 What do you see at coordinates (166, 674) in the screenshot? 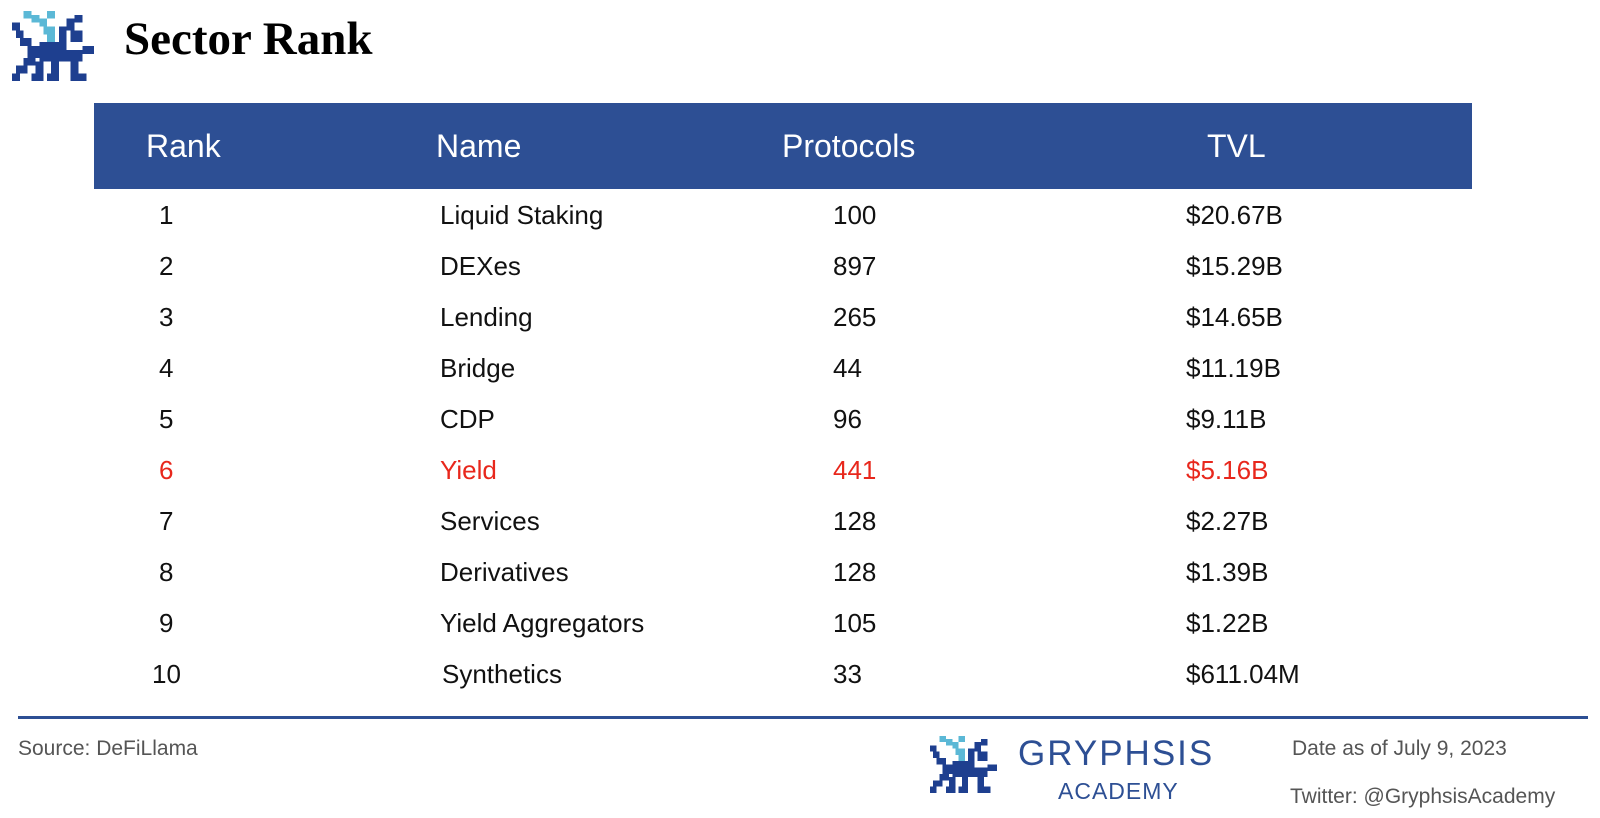
I see `rank-cell: 10` at bounding box center [166, 674].